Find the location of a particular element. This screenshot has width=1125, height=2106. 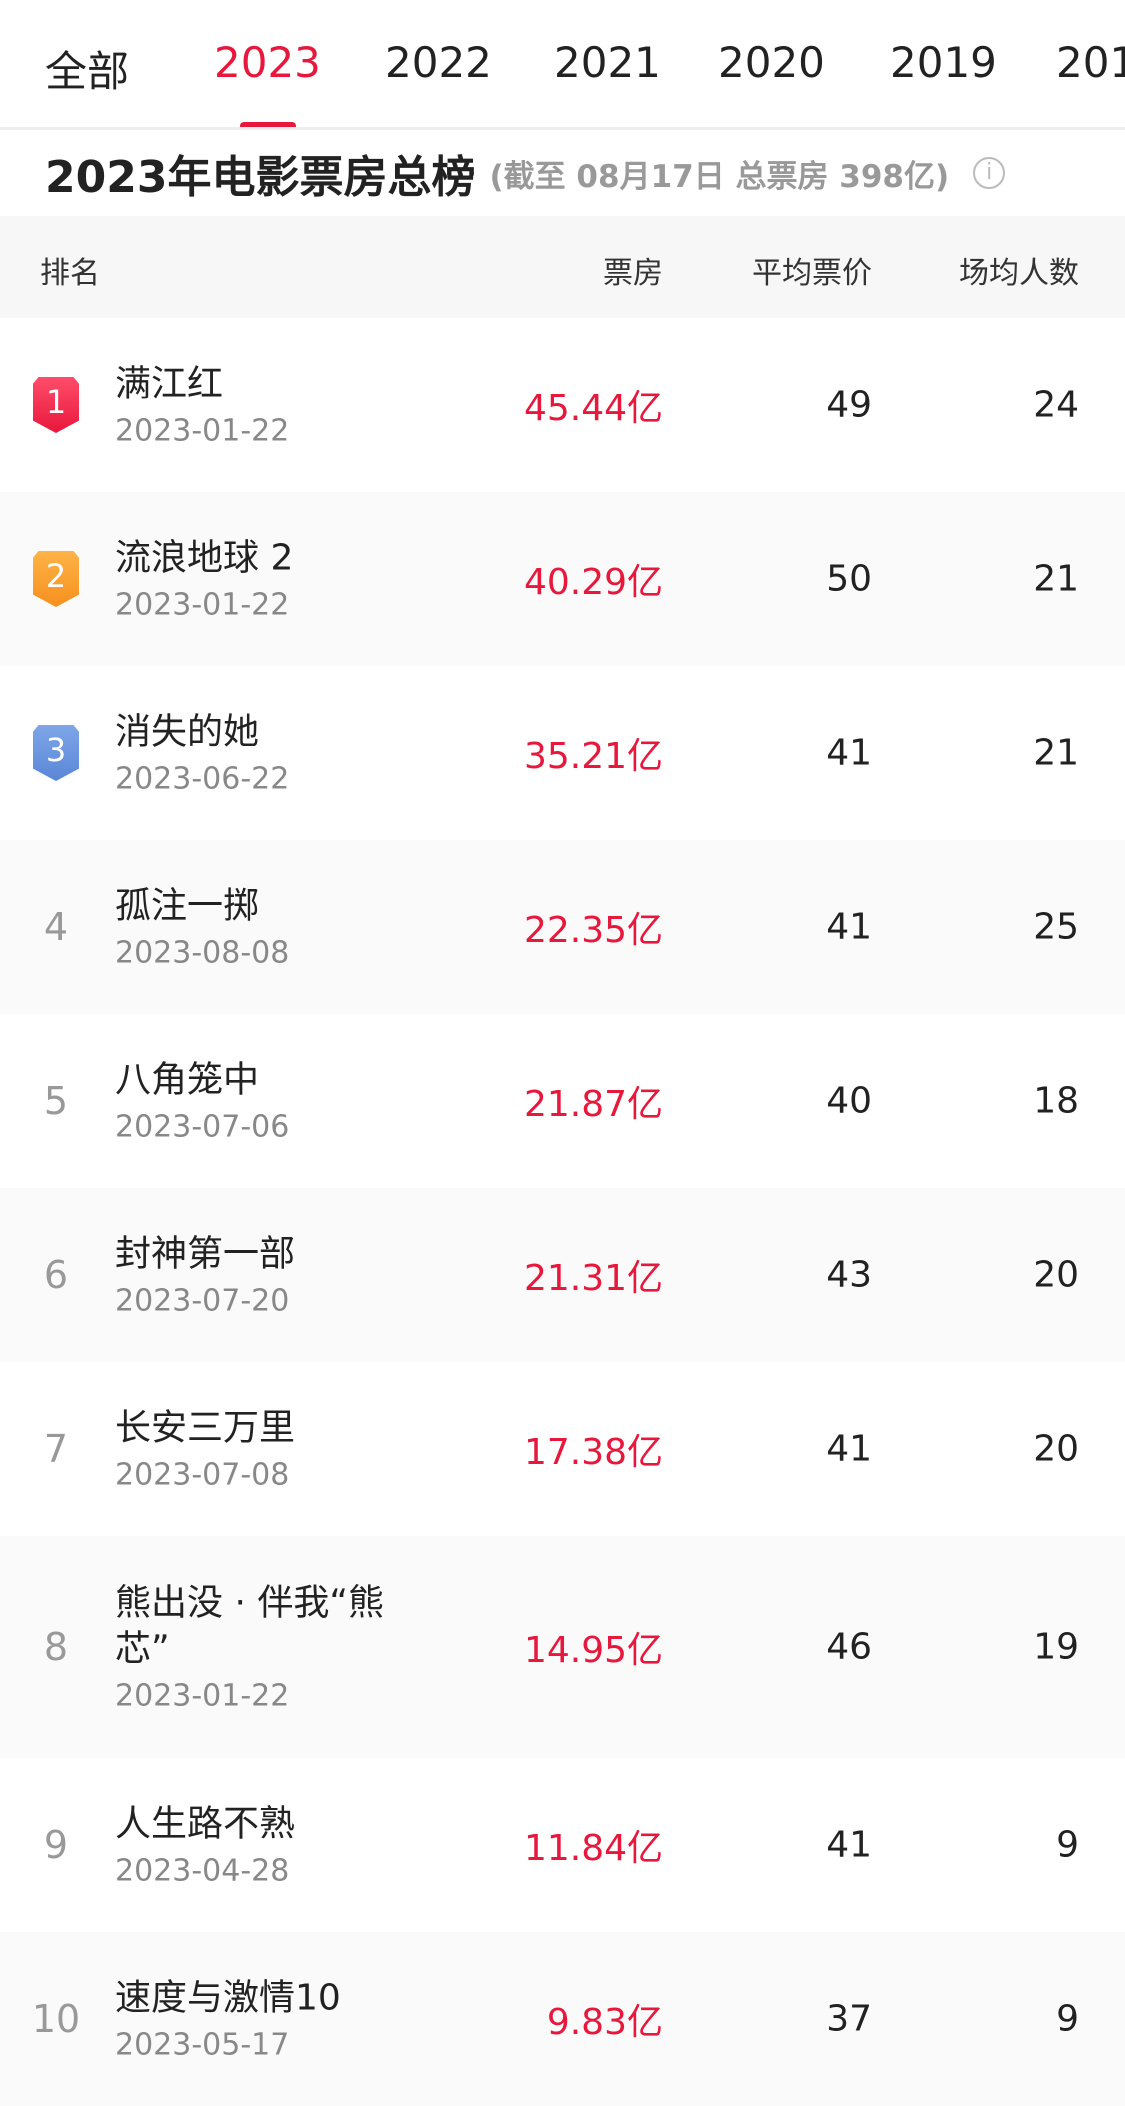

tab-2022: 2022 is located at coordinates (438, 62).